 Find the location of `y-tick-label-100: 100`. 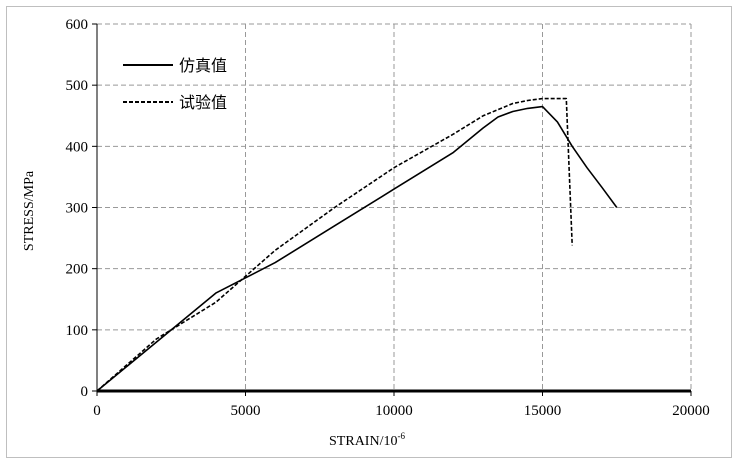

y-tick-label-100: 100 is located at coordinates (77, 331).